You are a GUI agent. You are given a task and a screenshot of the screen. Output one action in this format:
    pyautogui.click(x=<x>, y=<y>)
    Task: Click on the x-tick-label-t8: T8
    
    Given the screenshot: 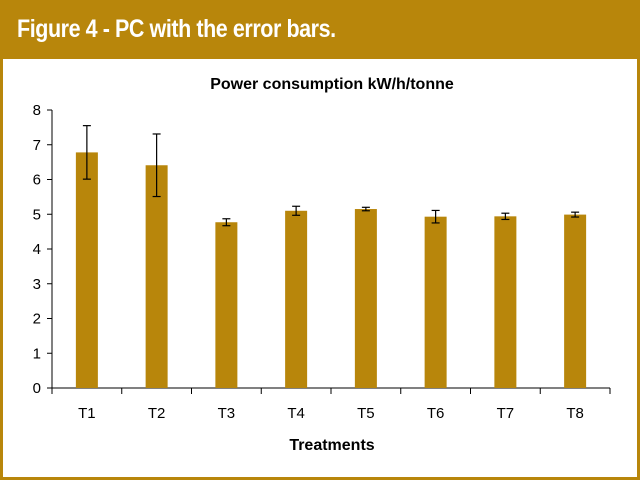 What is the action you would take?
    pyautogui.click(x=575, y=413)
    